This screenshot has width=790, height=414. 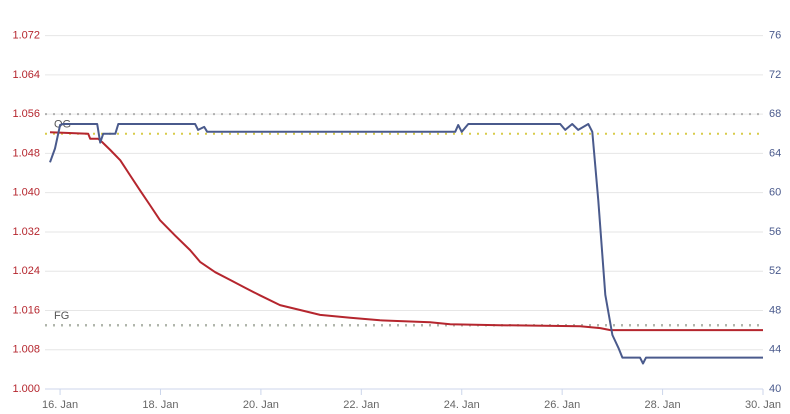 I want to click on x-tick-label: 22. Jan, so click(x=361, y=405).